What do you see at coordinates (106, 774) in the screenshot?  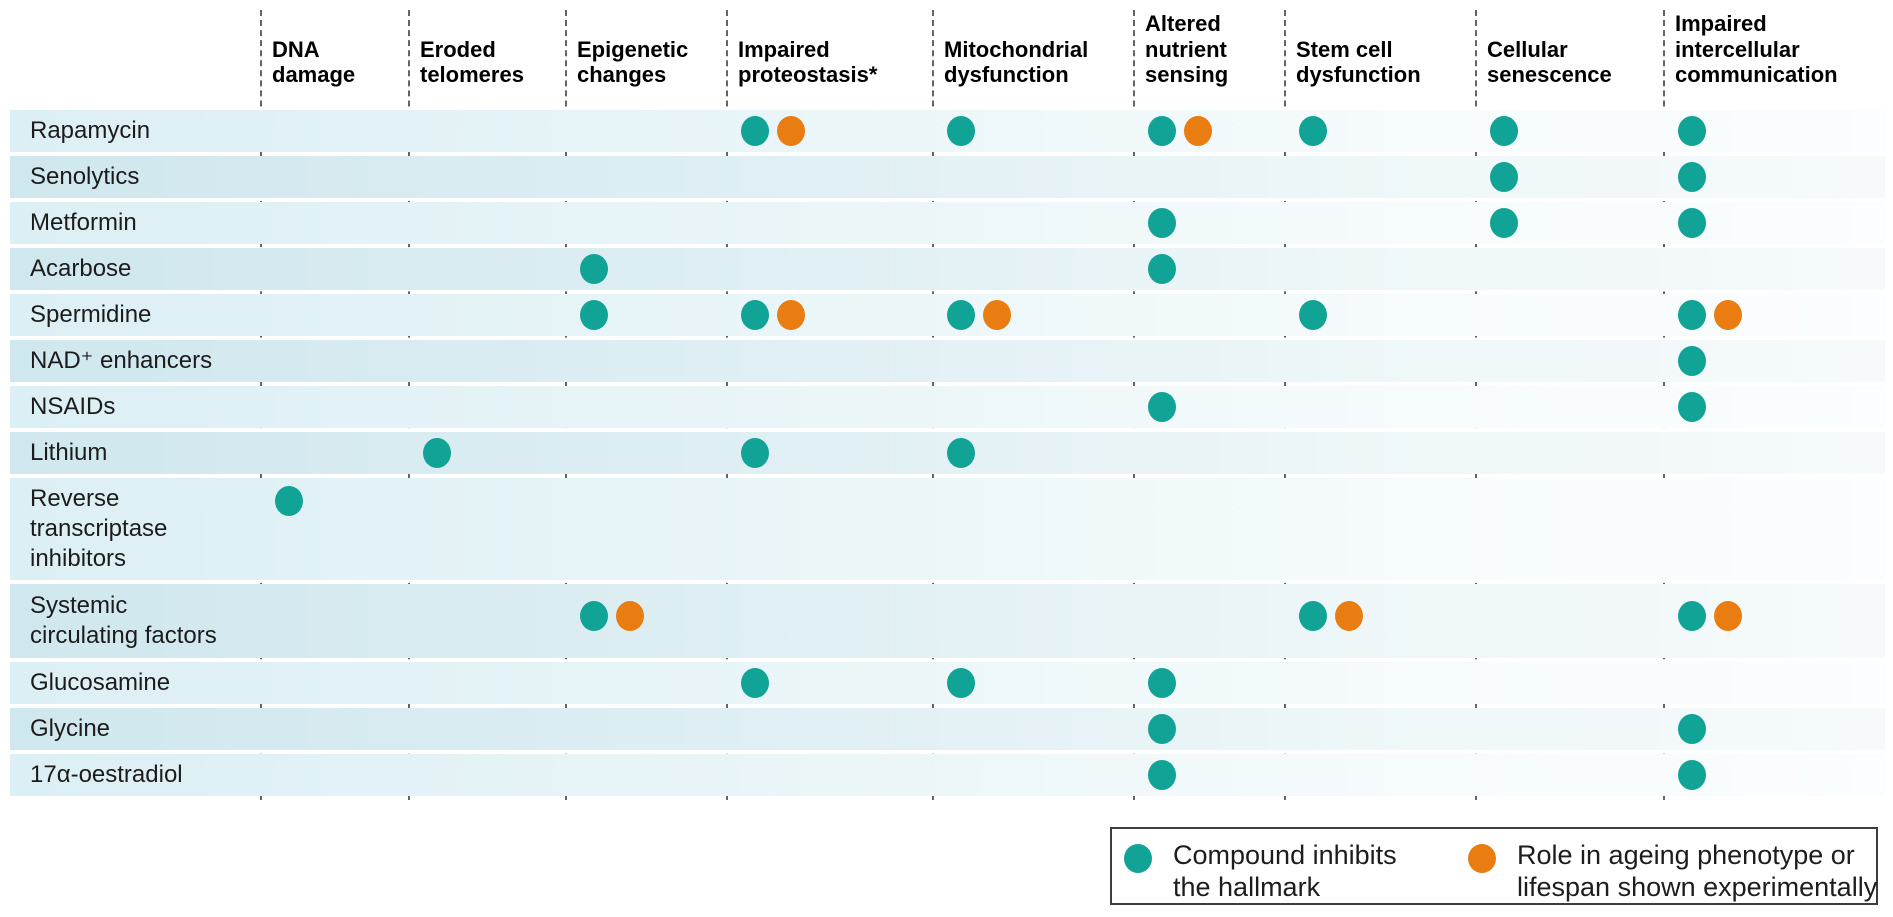 I see `row-label: 17α-oestradiol` at bounding box center [106, 774].